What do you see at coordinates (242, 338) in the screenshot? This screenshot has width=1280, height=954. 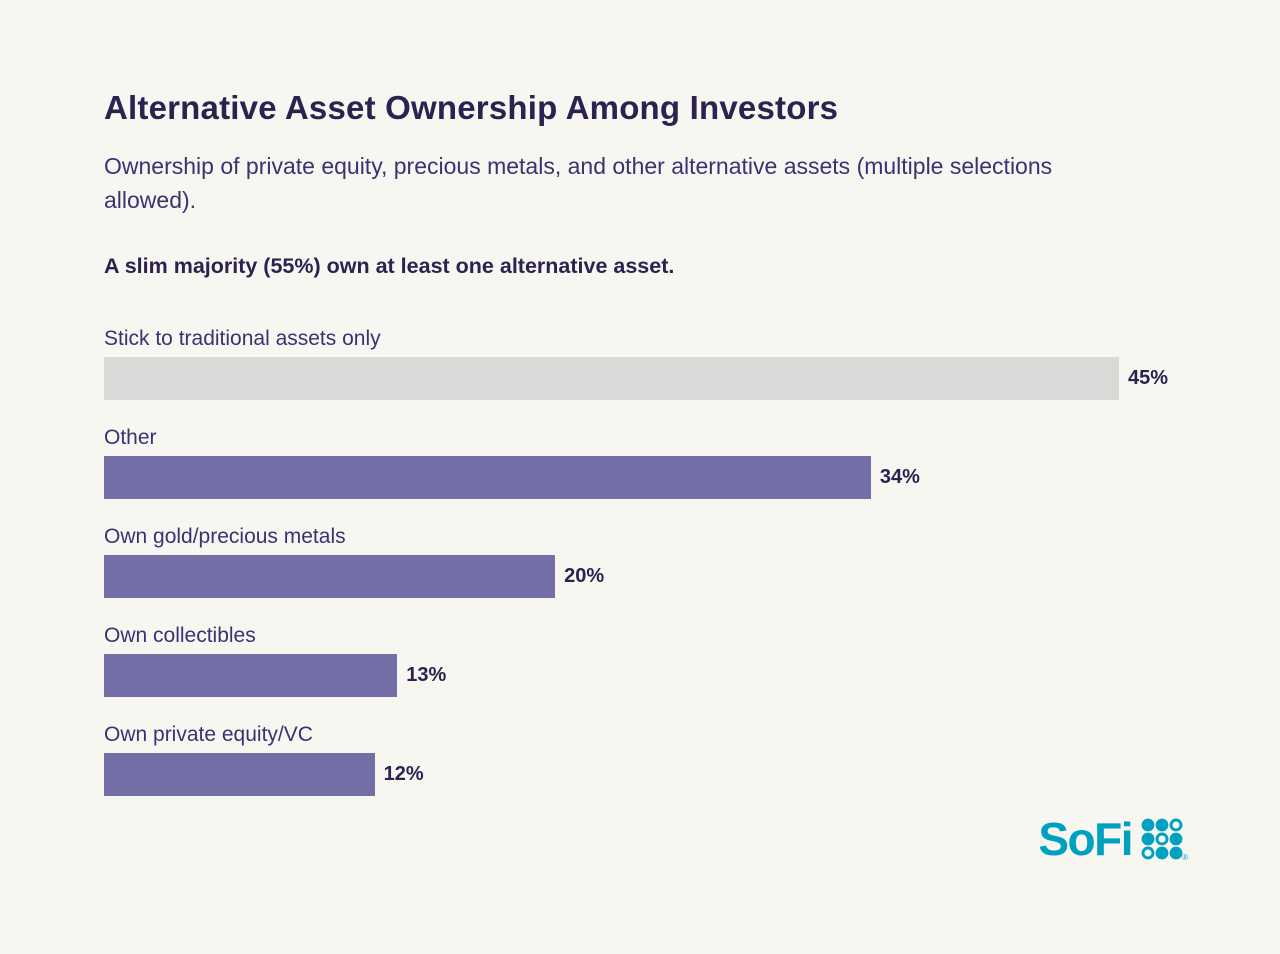 I see `bar-category-label: Stick to traditional assets only` at bounding box center [242, 338].